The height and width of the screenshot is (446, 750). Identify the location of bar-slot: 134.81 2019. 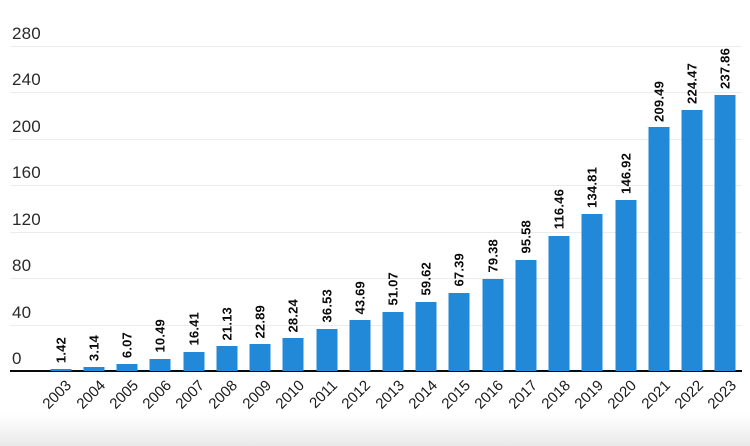
(590, 223).